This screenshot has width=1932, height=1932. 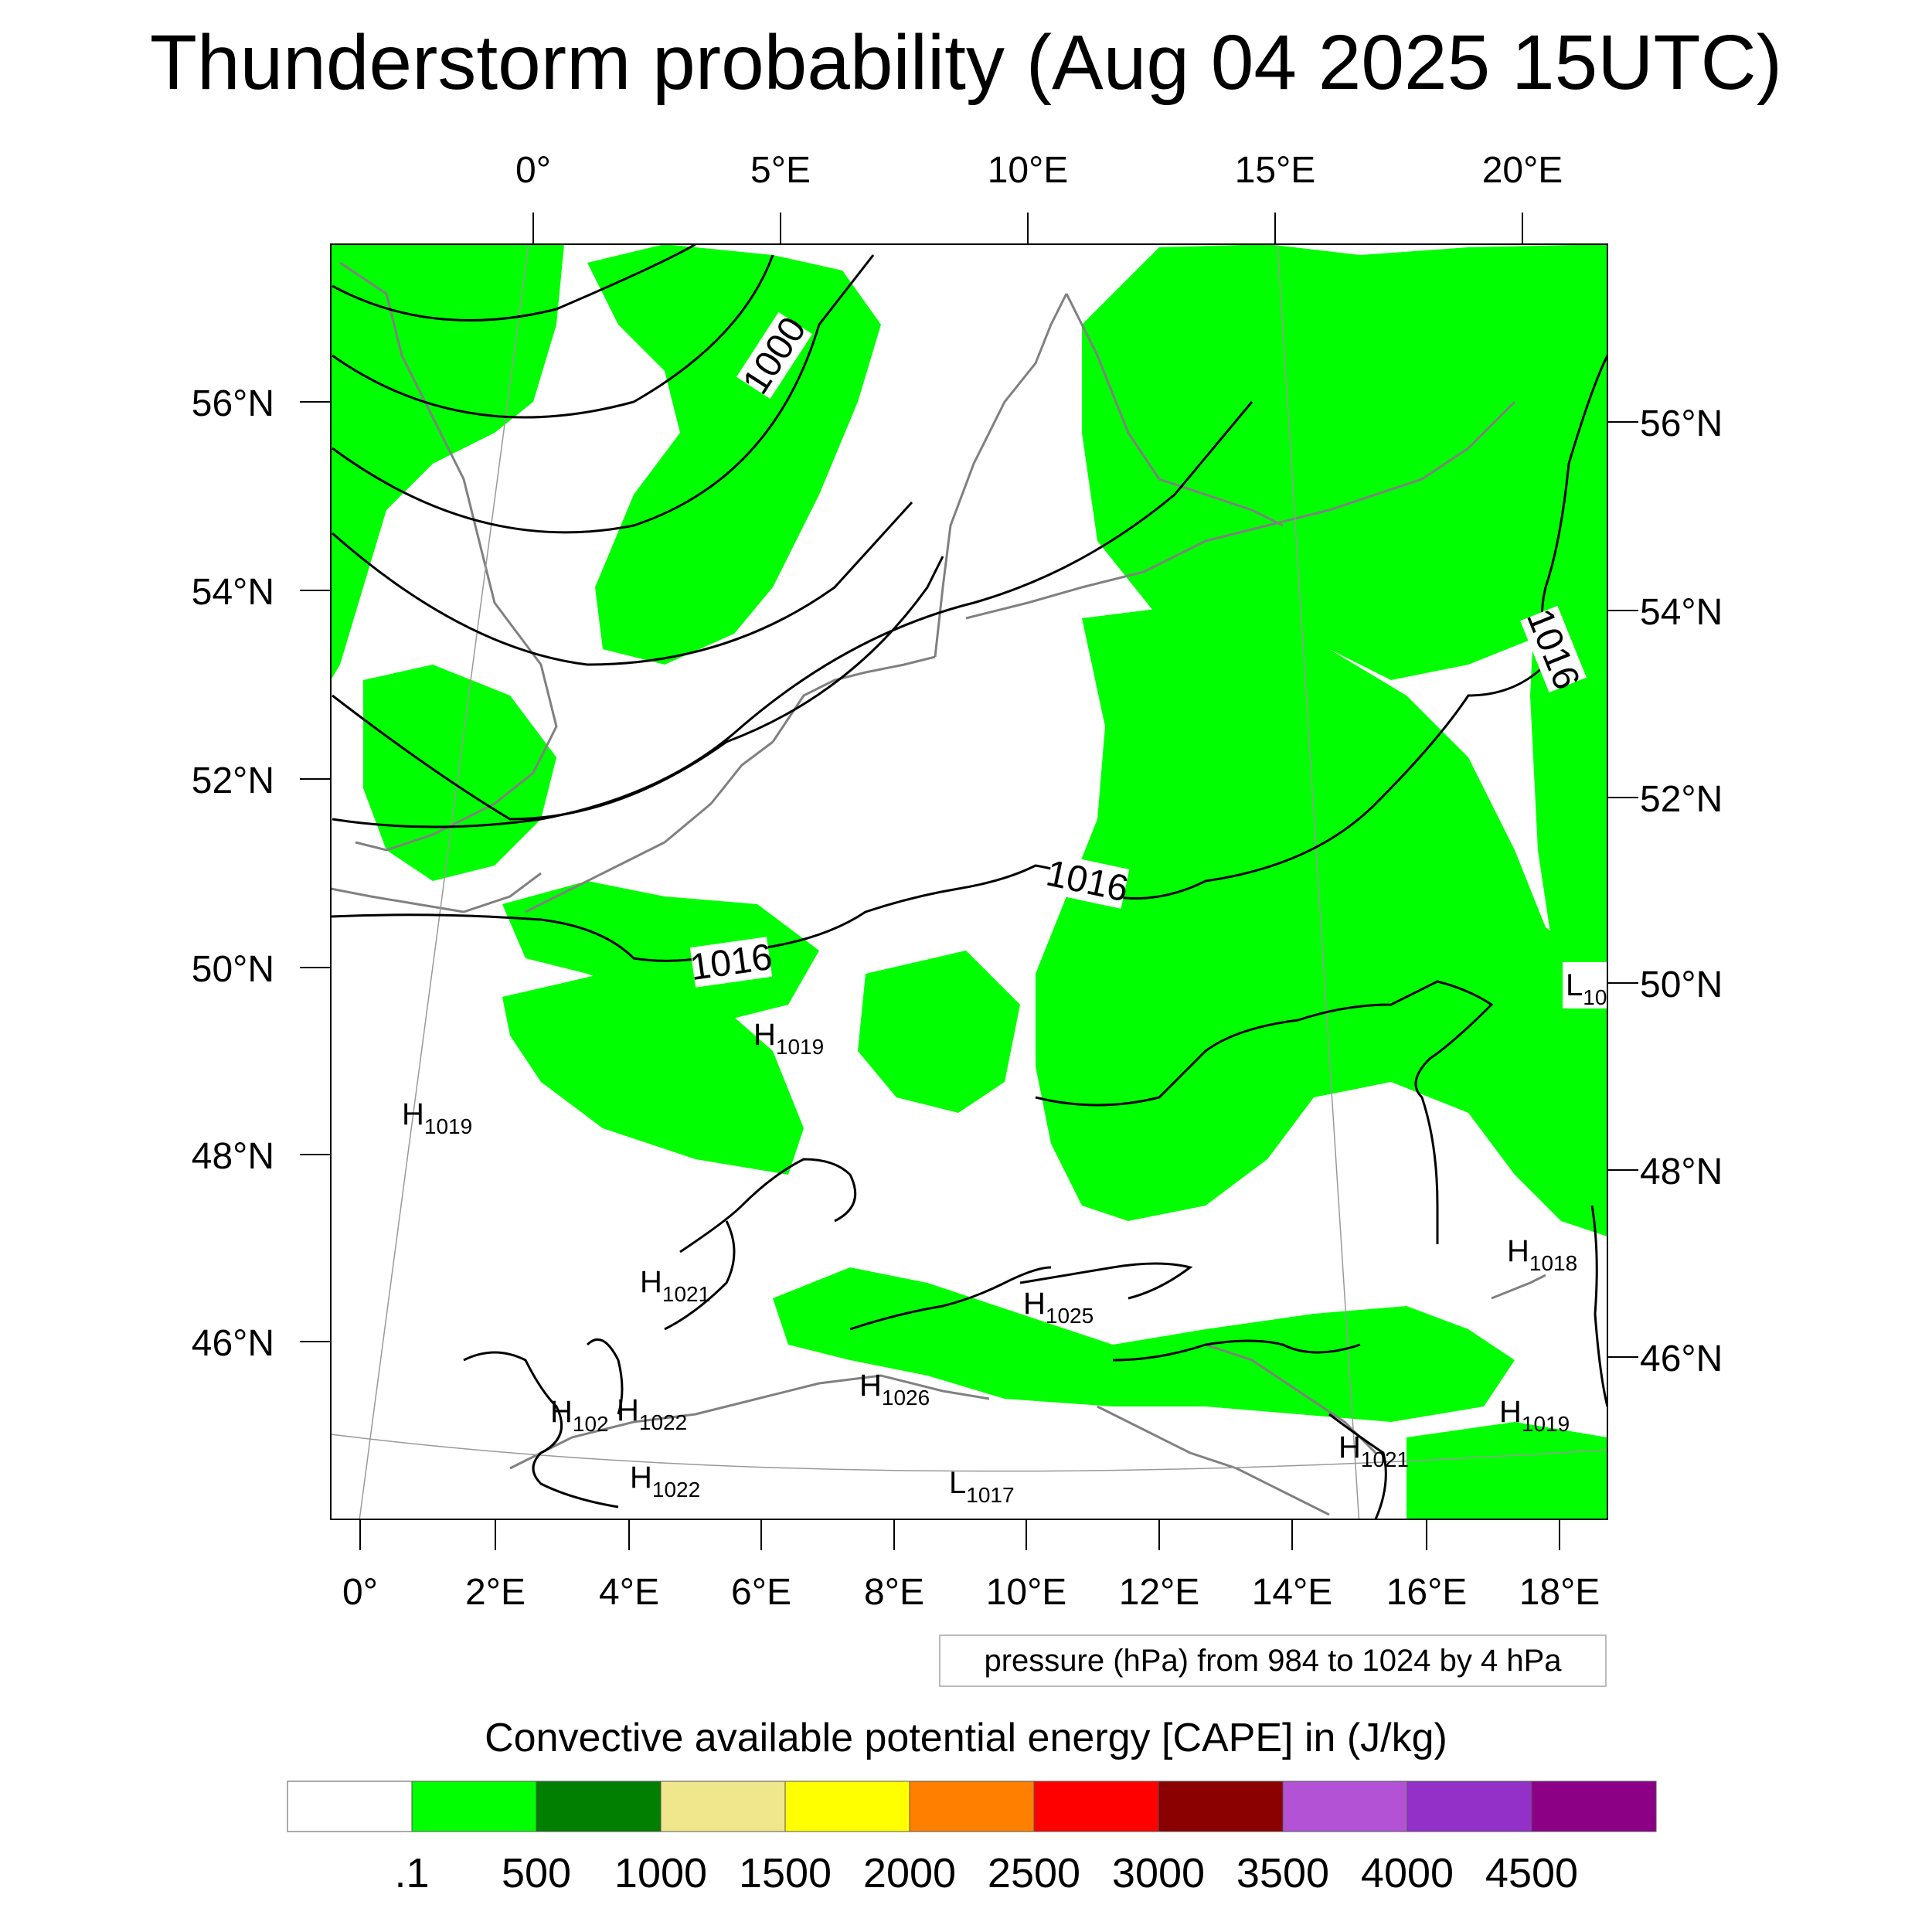 What do you see at coordinates (761, 1593) in the screenshot?
I see `bottom-lon-label: 6°E` at bounding box center [761, 1593].